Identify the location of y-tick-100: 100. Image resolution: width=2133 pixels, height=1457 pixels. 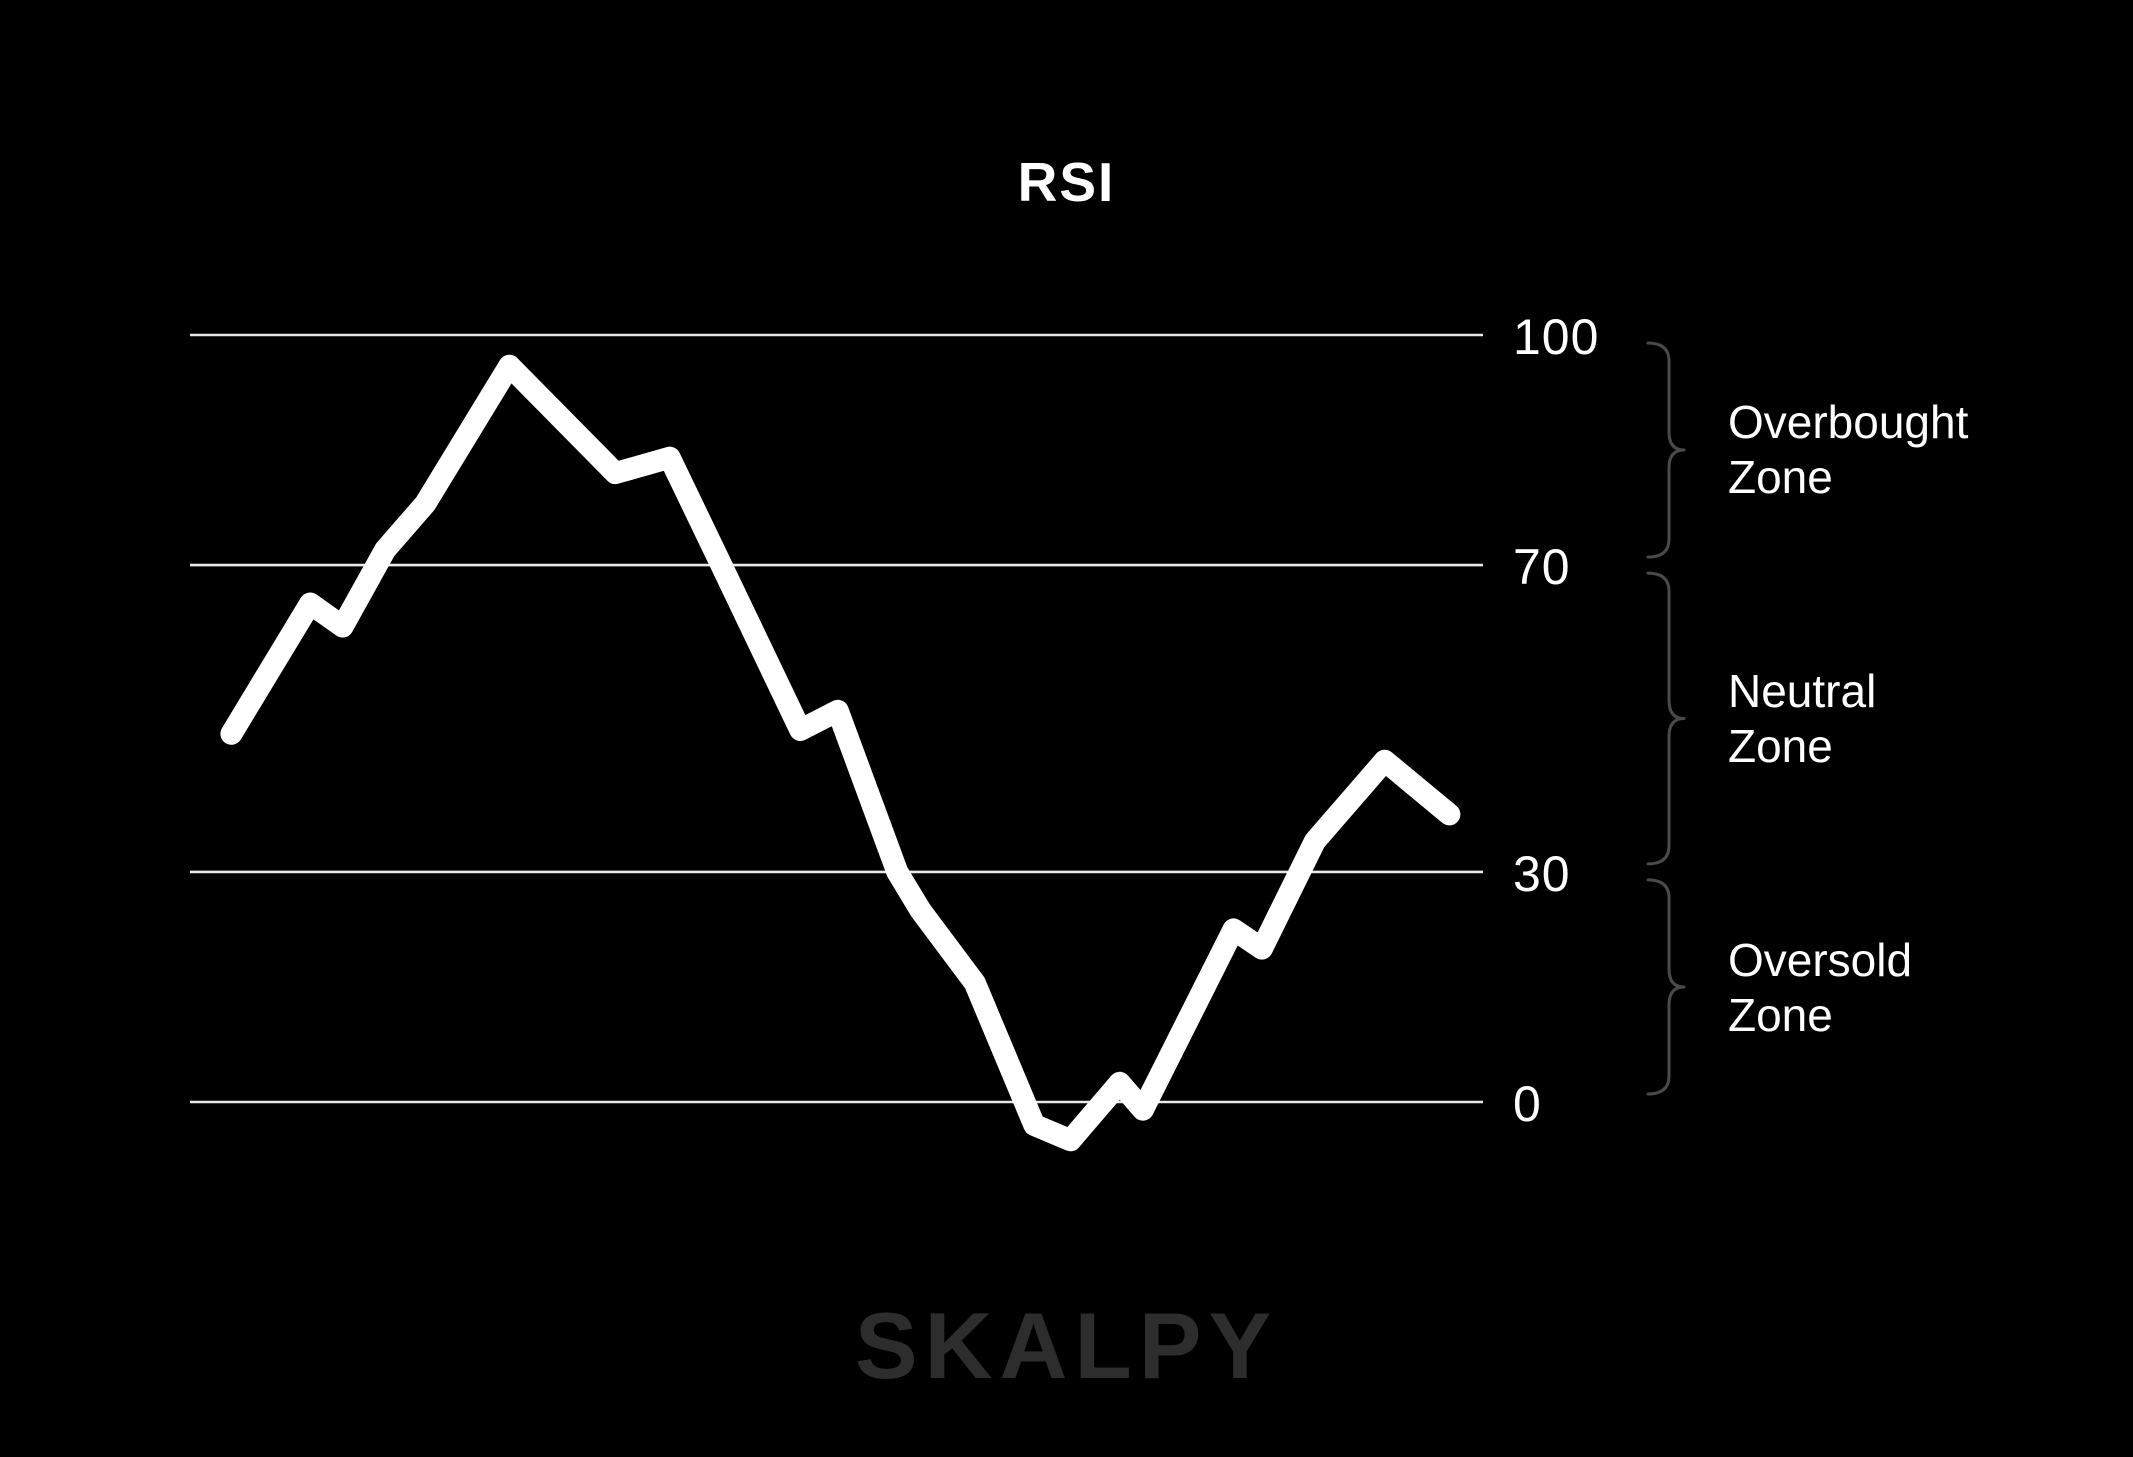
(1556, 337).